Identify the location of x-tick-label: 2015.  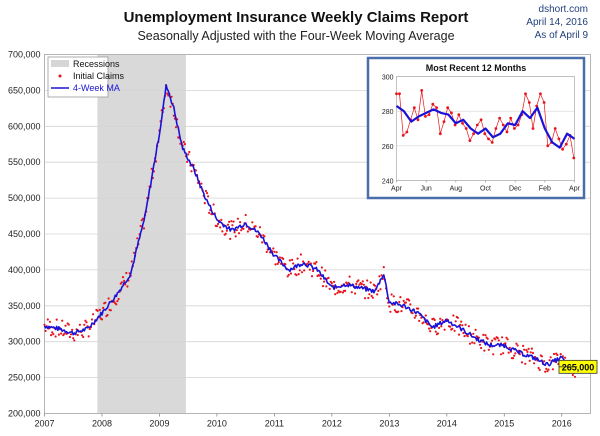
(504, 424).